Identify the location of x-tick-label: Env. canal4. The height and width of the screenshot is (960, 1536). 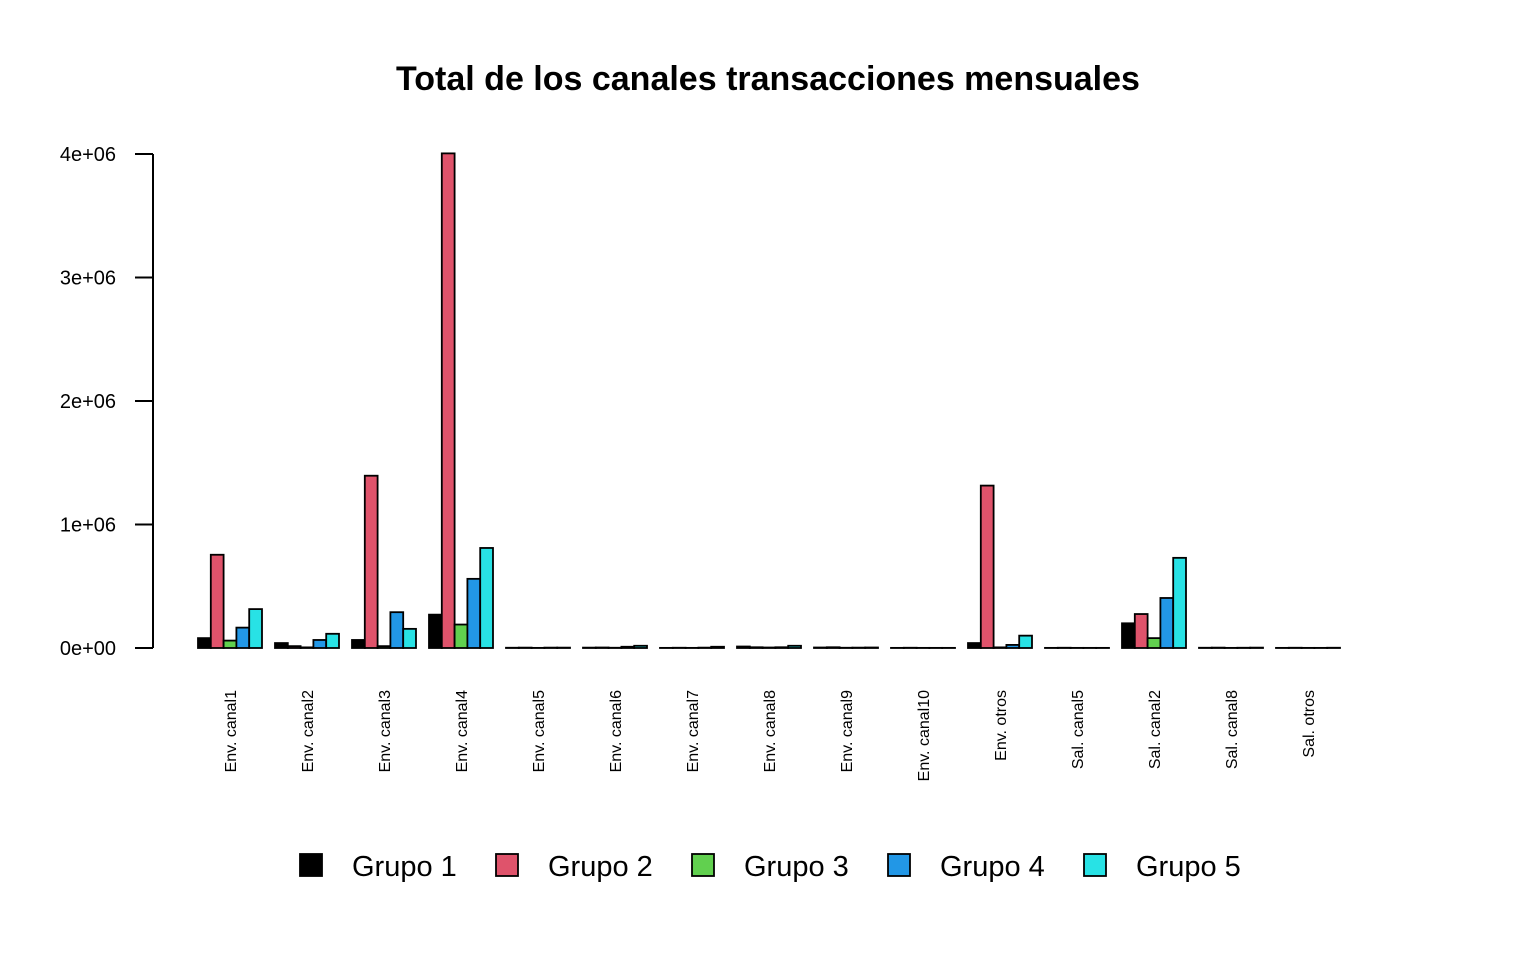
(462, 731).